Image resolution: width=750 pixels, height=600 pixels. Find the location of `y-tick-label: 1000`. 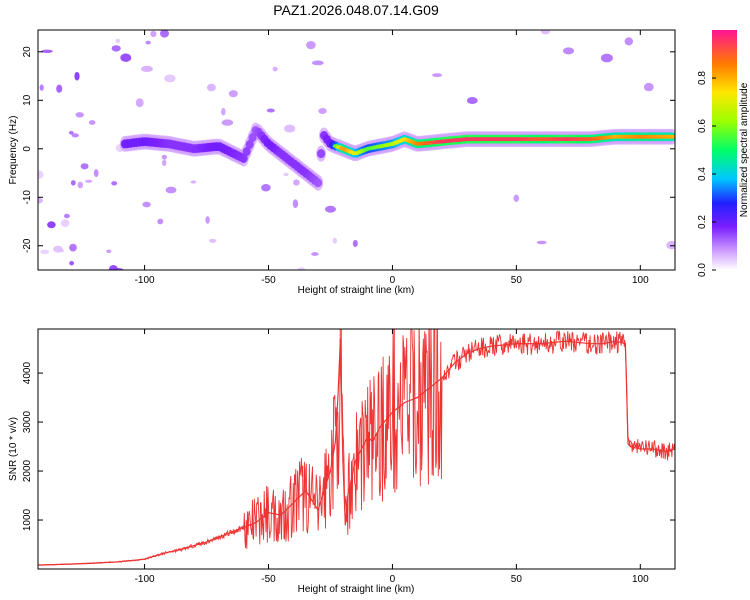

y-tick-label: 1000 is located at coordinates (27, 519).